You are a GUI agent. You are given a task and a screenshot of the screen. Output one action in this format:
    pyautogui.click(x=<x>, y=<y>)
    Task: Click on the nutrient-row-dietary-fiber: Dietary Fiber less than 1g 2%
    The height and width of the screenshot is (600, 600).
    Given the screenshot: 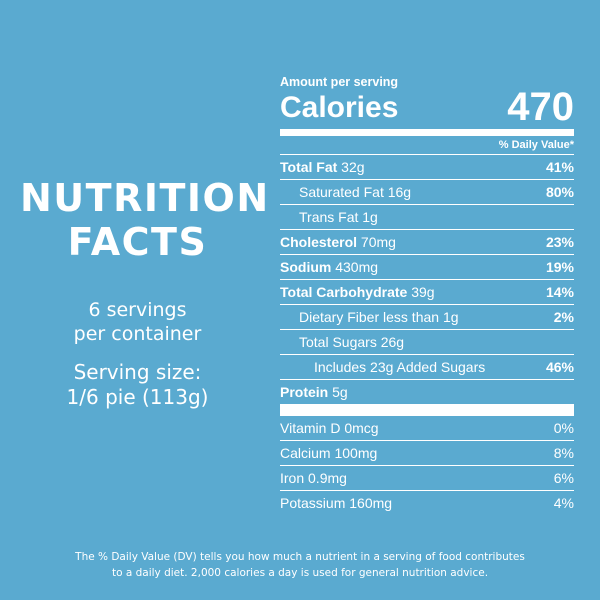 What is the action you would take?
    pyautogui.click(x=427, y=317)
    